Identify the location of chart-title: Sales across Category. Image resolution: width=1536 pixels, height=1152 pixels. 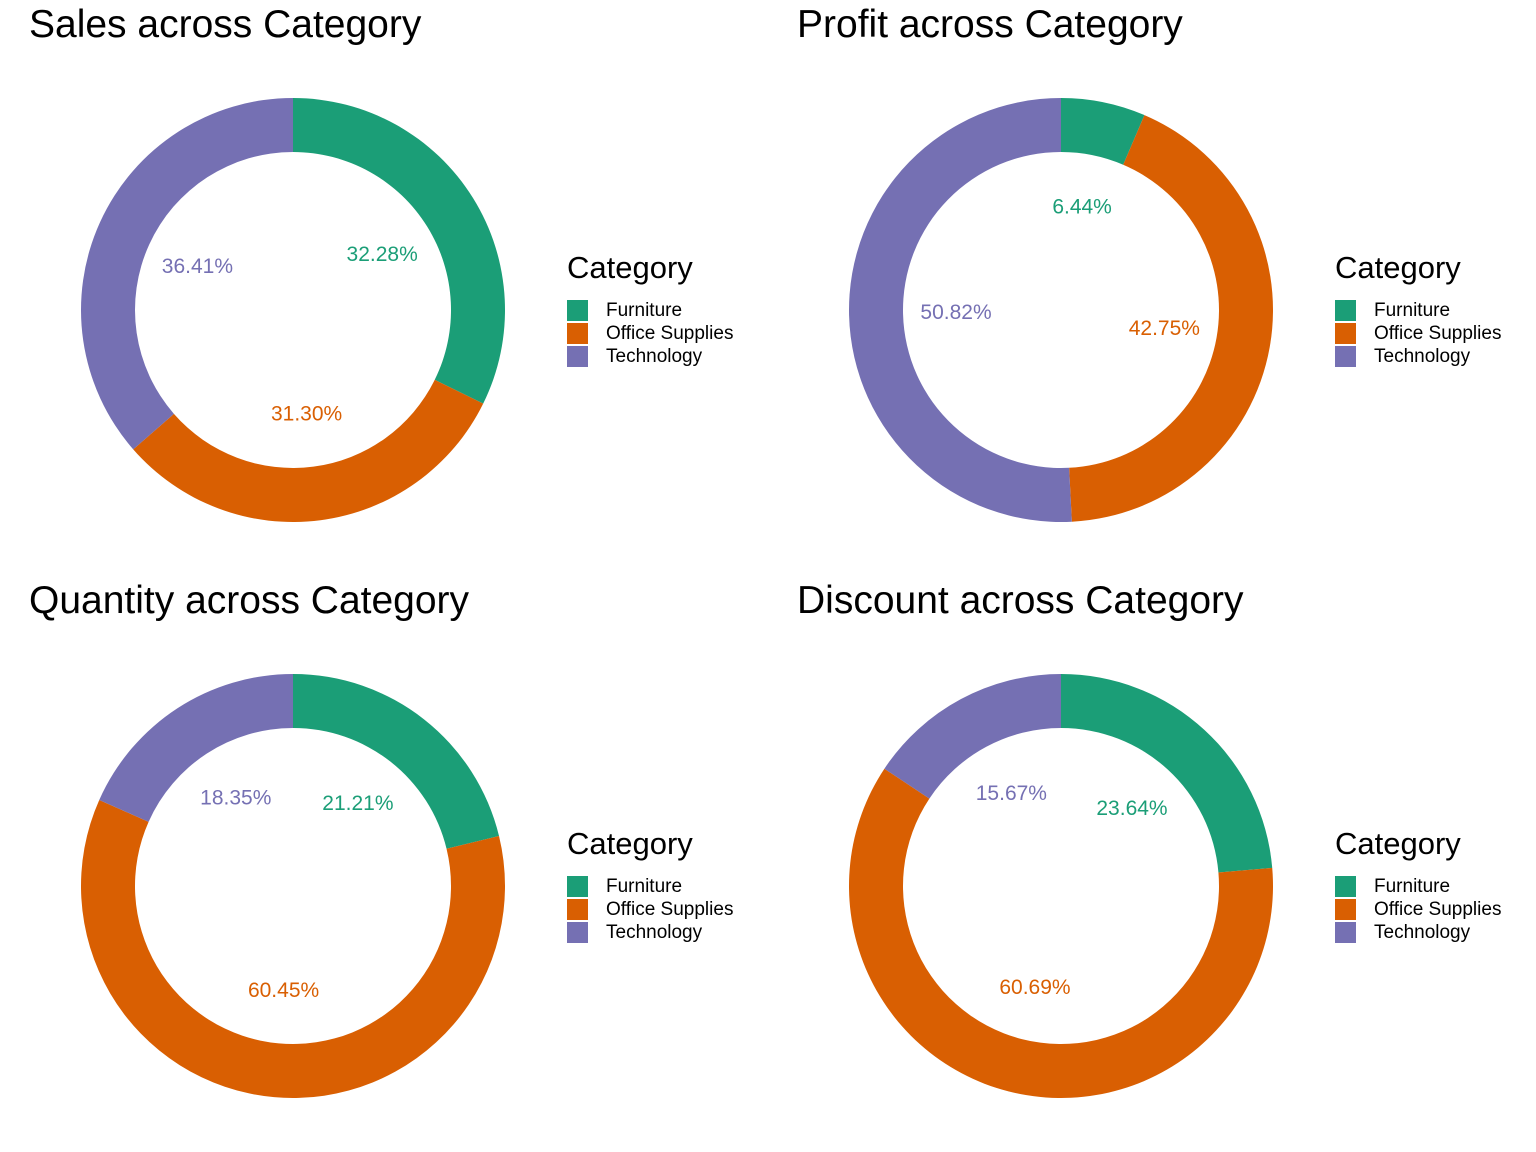
(225, 24).